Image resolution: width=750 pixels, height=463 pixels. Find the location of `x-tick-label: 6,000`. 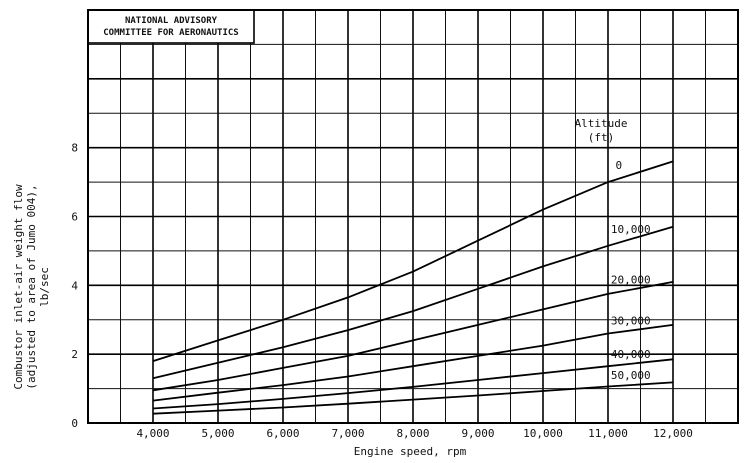

x-tick-label: 6,000 is located at coordinates (282, 433).